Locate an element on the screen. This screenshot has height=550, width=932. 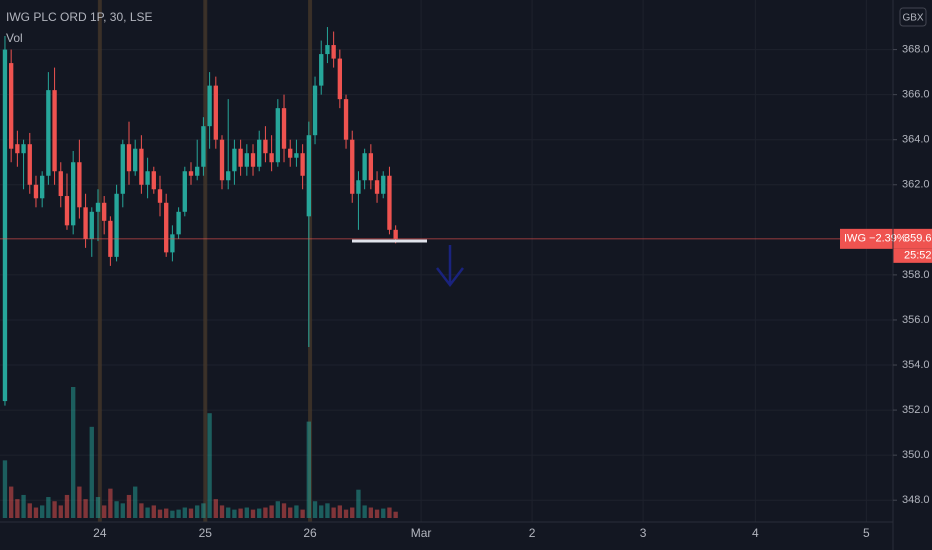
y-tick-label: 368.0 is located at coordinates (916, 49).